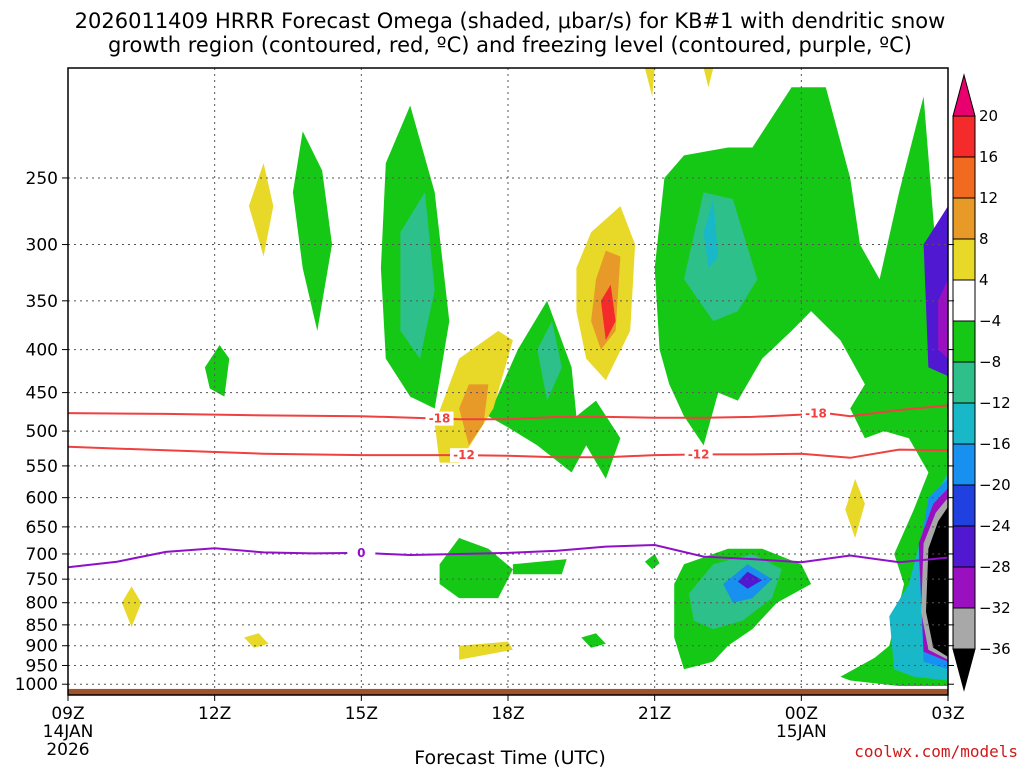  What do you see at coordinates (509, 757) in the screenshot?
I see `x-axis-label: Forecast Time (UTC)` at bounding box center [509, 757].